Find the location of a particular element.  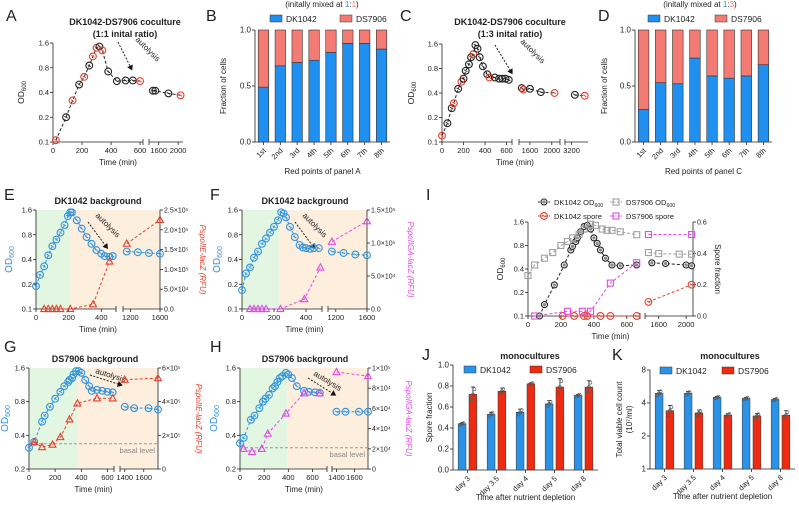

right-y-tick-label: 0.6 is located at coordinates (702, 223).